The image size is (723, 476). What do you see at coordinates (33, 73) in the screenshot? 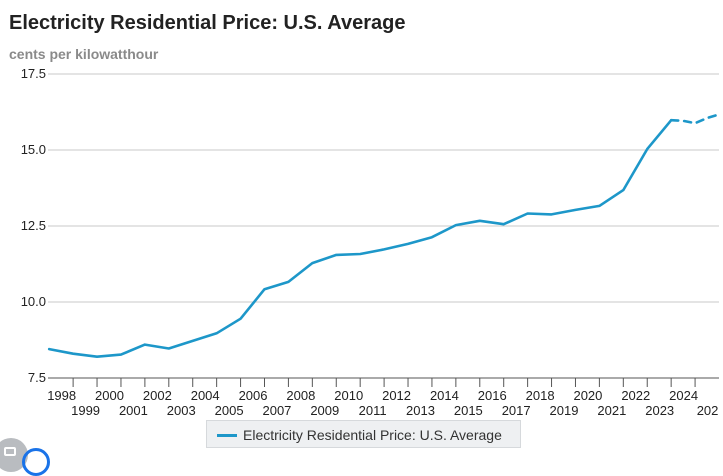
I see `y-tick-label: 17.5` at bounding box center [33, 73].